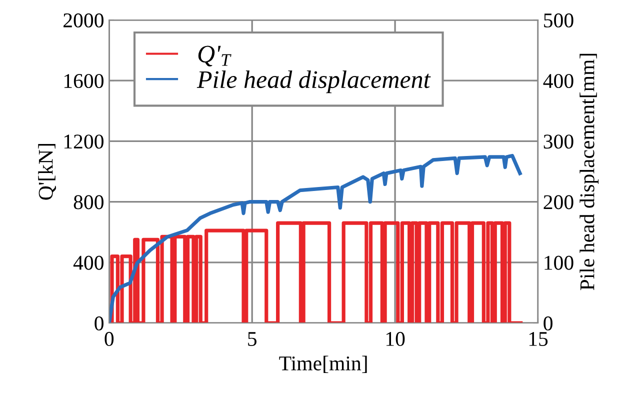  I want to click on y-tick-label: 0, so click(99, 323).